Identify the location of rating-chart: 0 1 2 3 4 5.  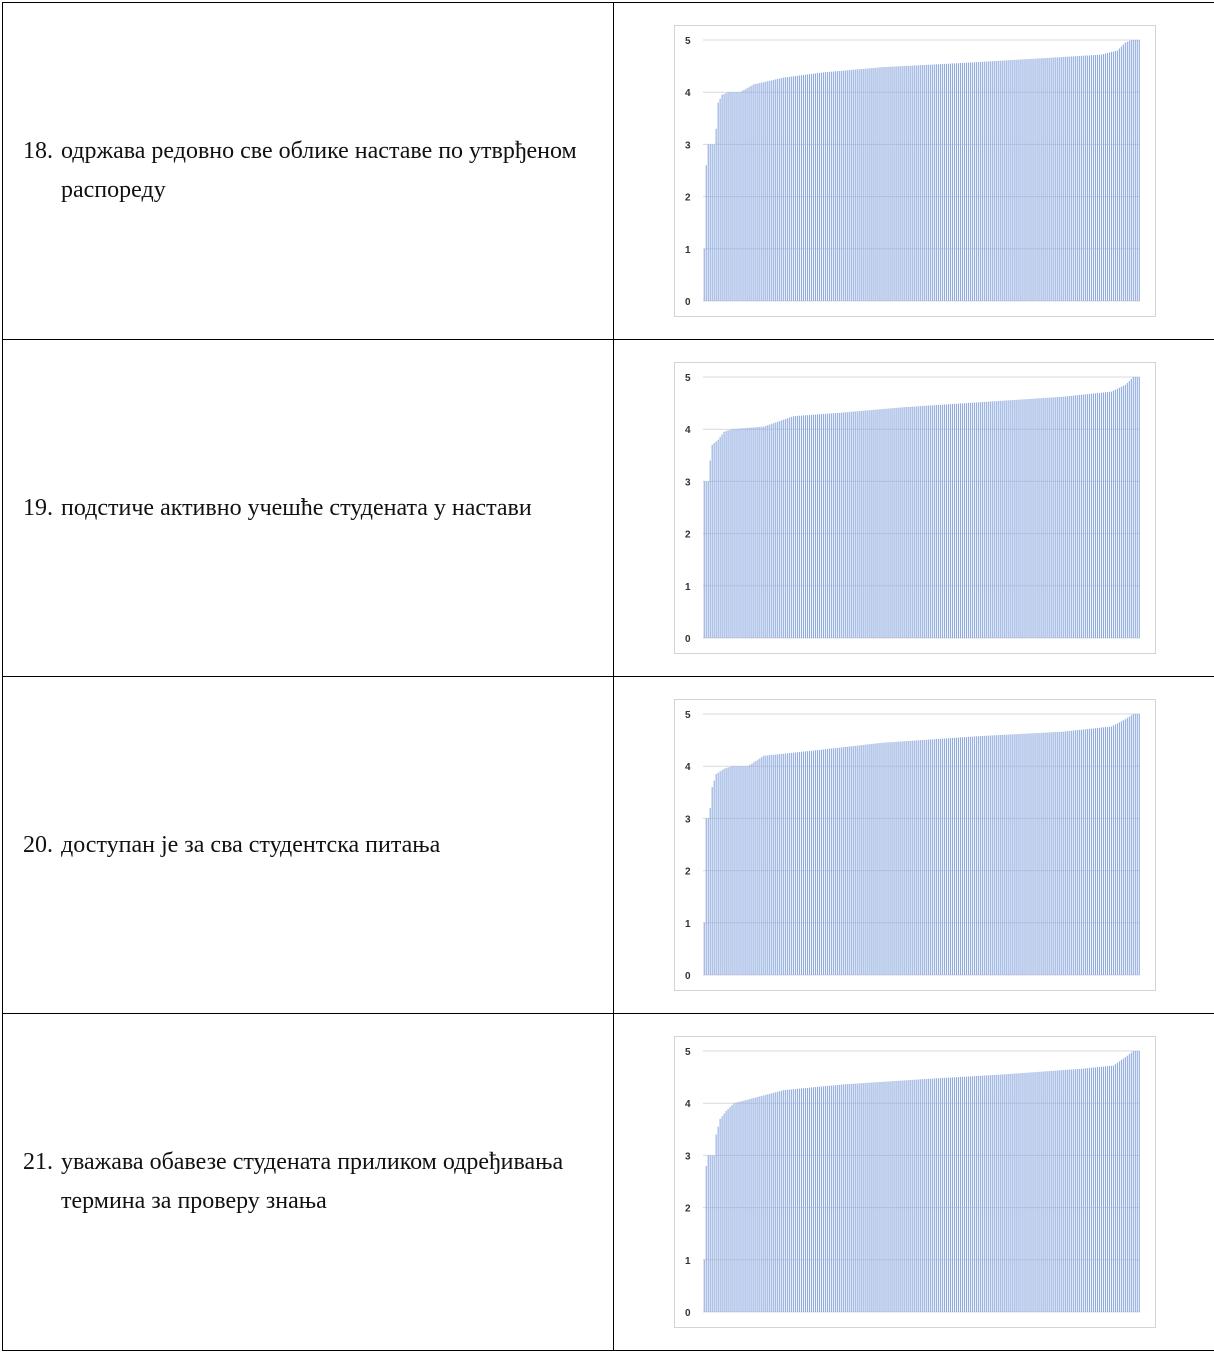
(915, 845).